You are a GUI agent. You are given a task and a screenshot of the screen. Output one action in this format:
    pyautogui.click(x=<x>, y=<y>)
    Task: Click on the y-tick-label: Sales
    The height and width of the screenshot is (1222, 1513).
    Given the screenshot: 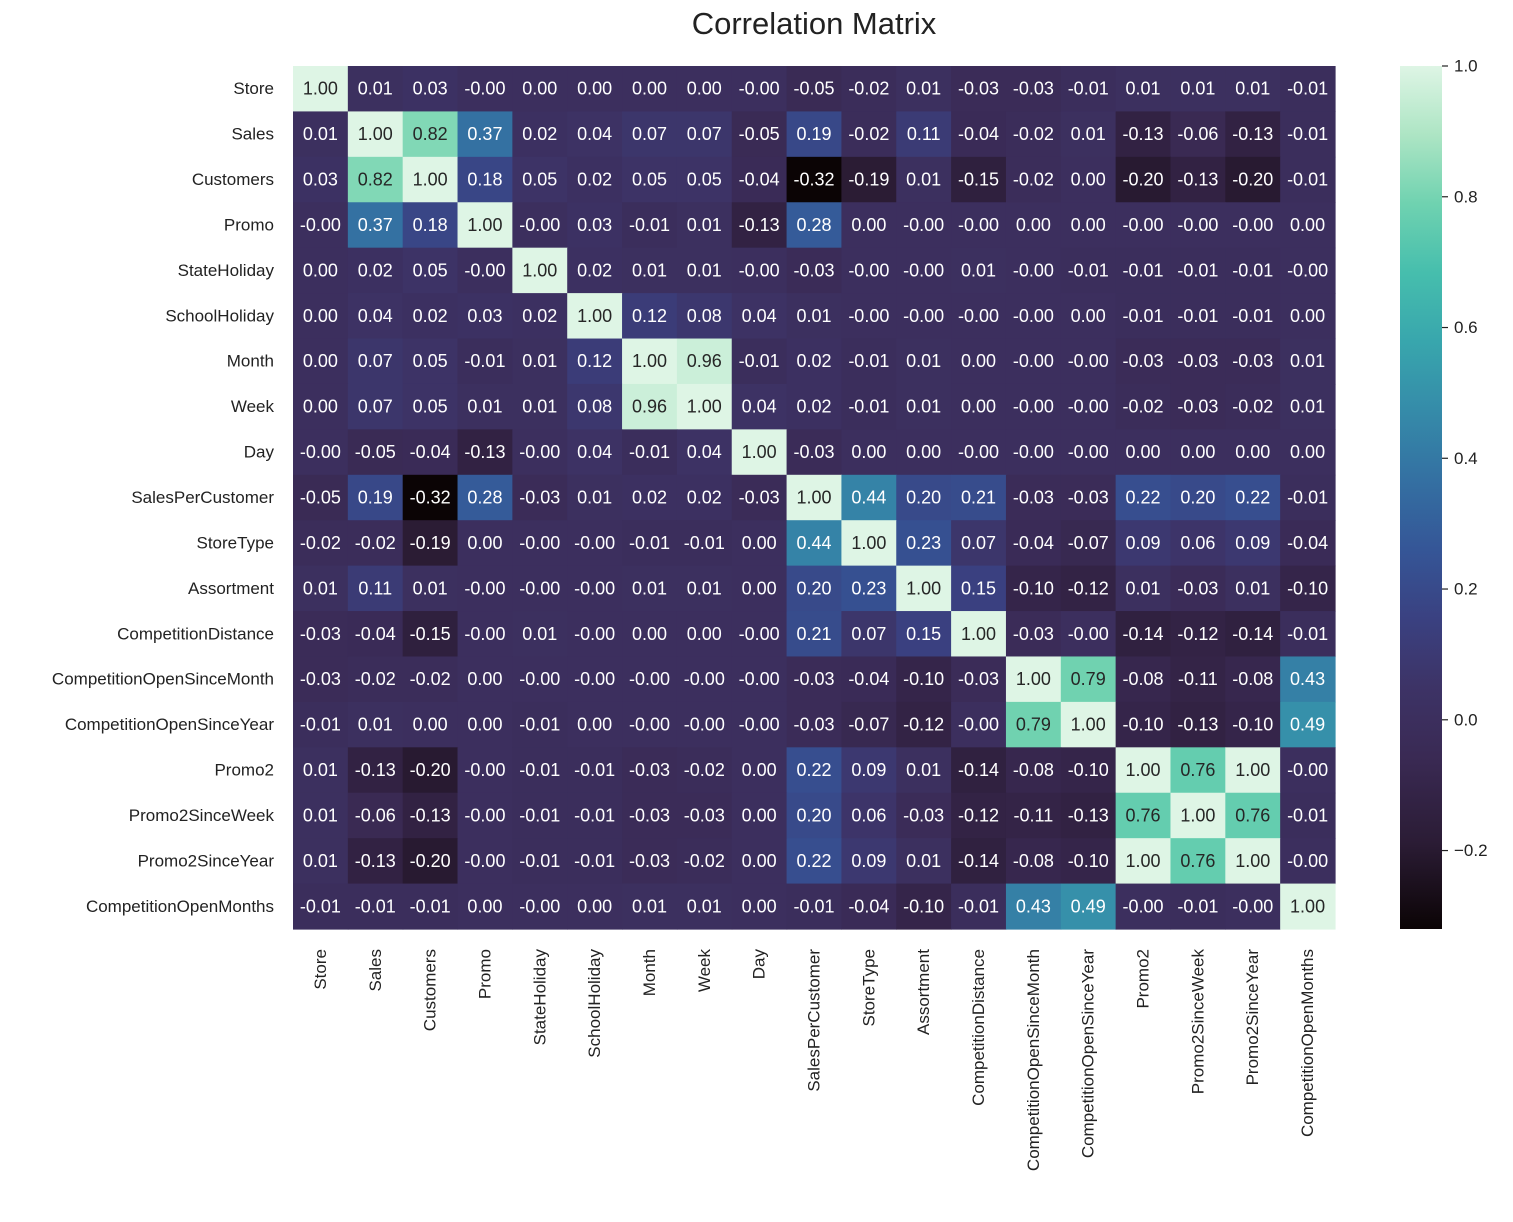 What is the action you would take?
    pyautogui.click(x=252, y=134)
    